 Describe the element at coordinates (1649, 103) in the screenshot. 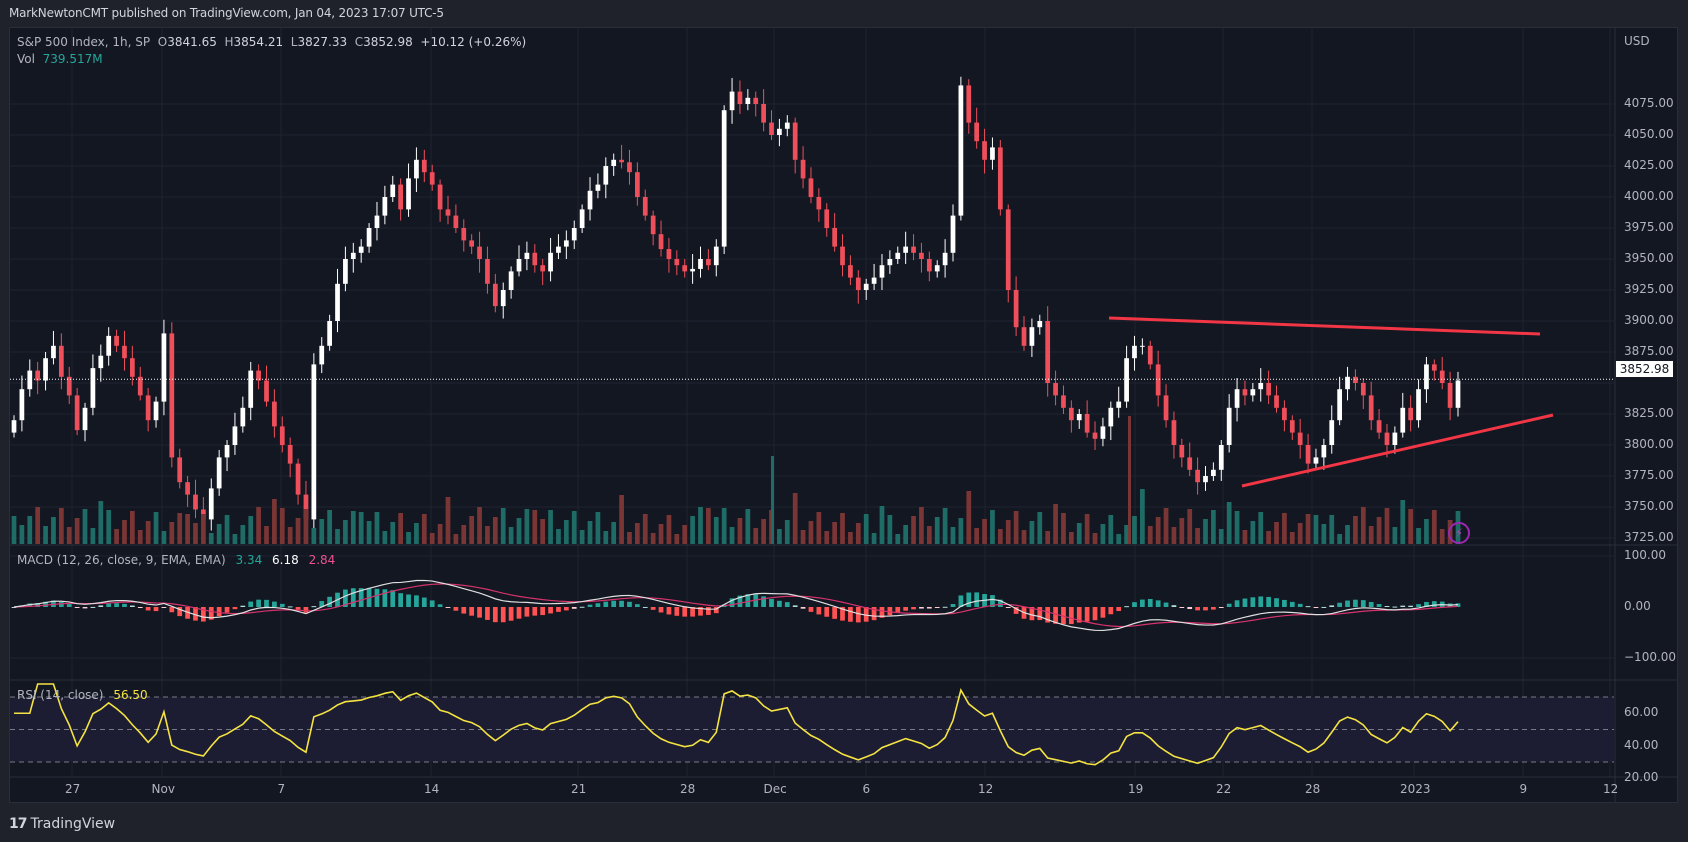

I see `price-tick: 4075.00` at that location.